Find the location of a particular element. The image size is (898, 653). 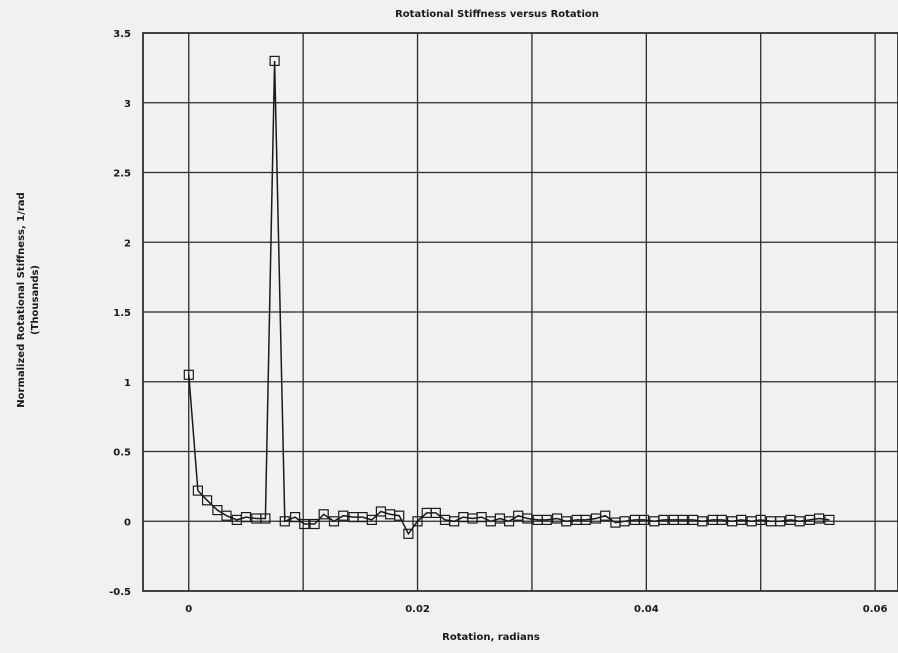

x-axis-title: Rotation, radians is located at coordinates (491, 637).